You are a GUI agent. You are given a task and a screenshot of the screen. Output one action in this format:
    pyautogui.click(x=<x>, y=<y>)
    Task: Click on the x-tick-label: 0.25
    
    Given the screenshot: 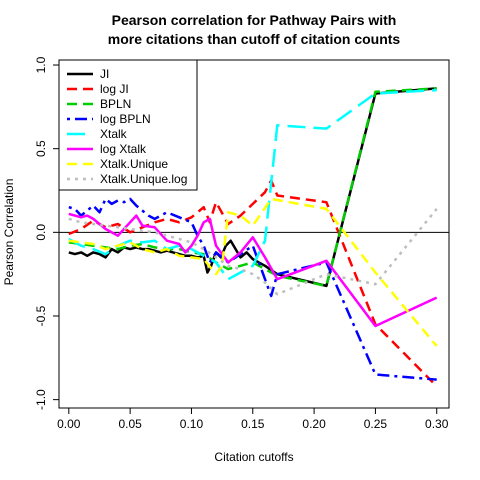 What is the action you would take?
    pyautogui.click(x=376, y=424)
    